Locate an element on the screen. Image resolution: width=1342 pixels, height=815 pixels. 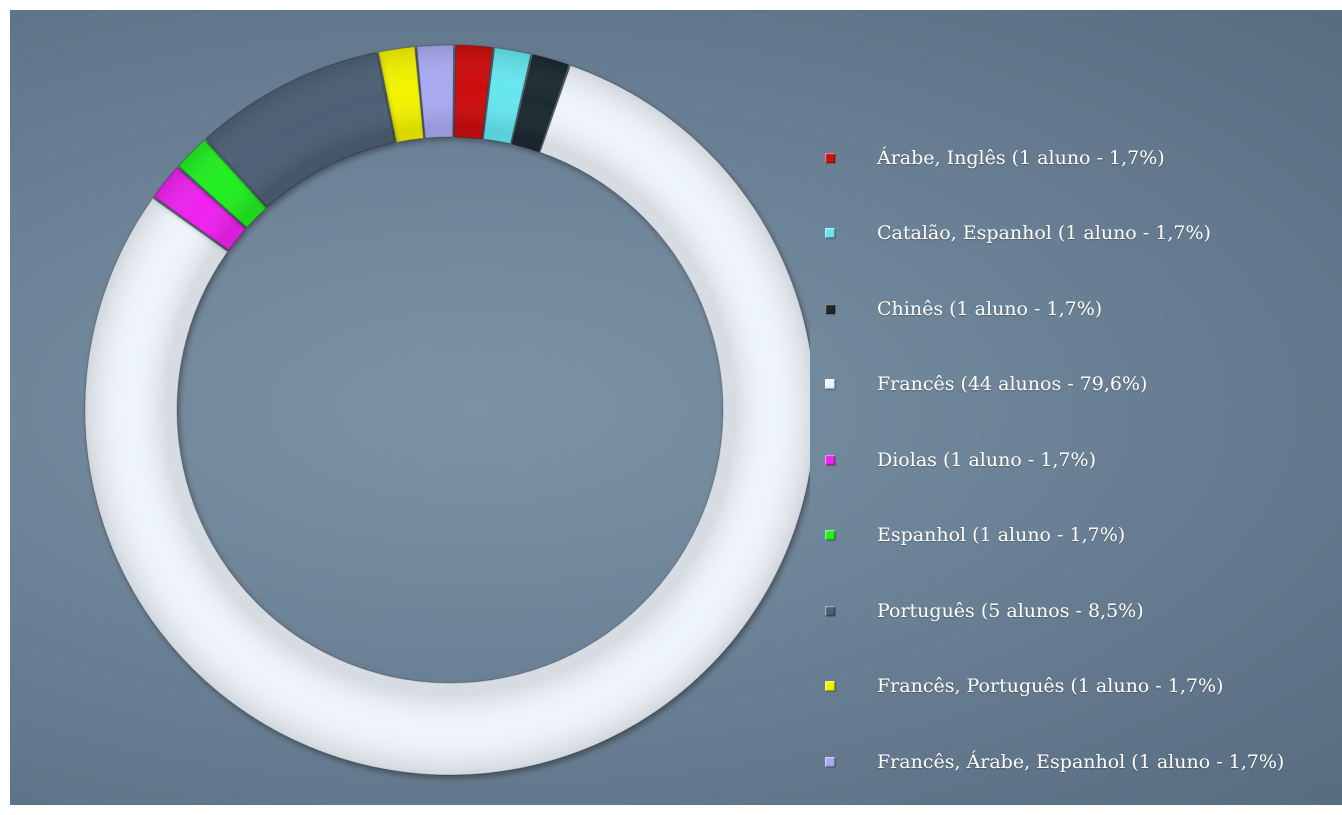
legend-item: Francês, Português (1 aluno - 1,7%) is located at coordinates (1083, 687).